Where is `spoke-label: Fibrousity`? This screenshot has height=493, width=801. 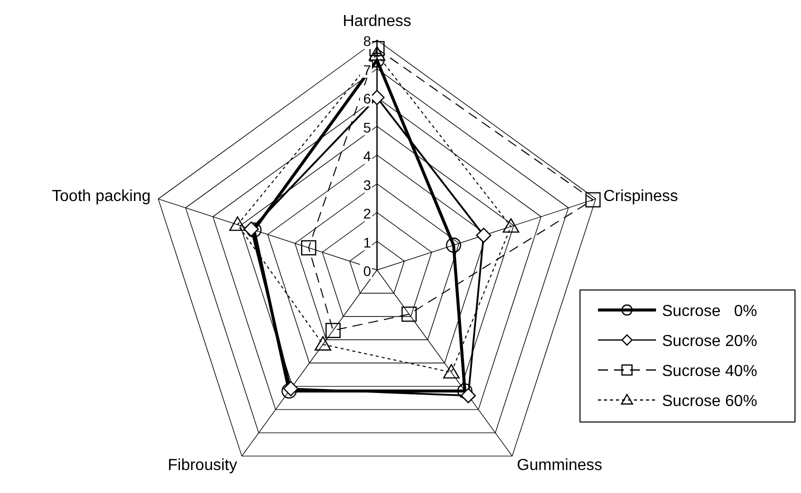 spoke-label: Fibrousity is located at coordinates (203, 465).